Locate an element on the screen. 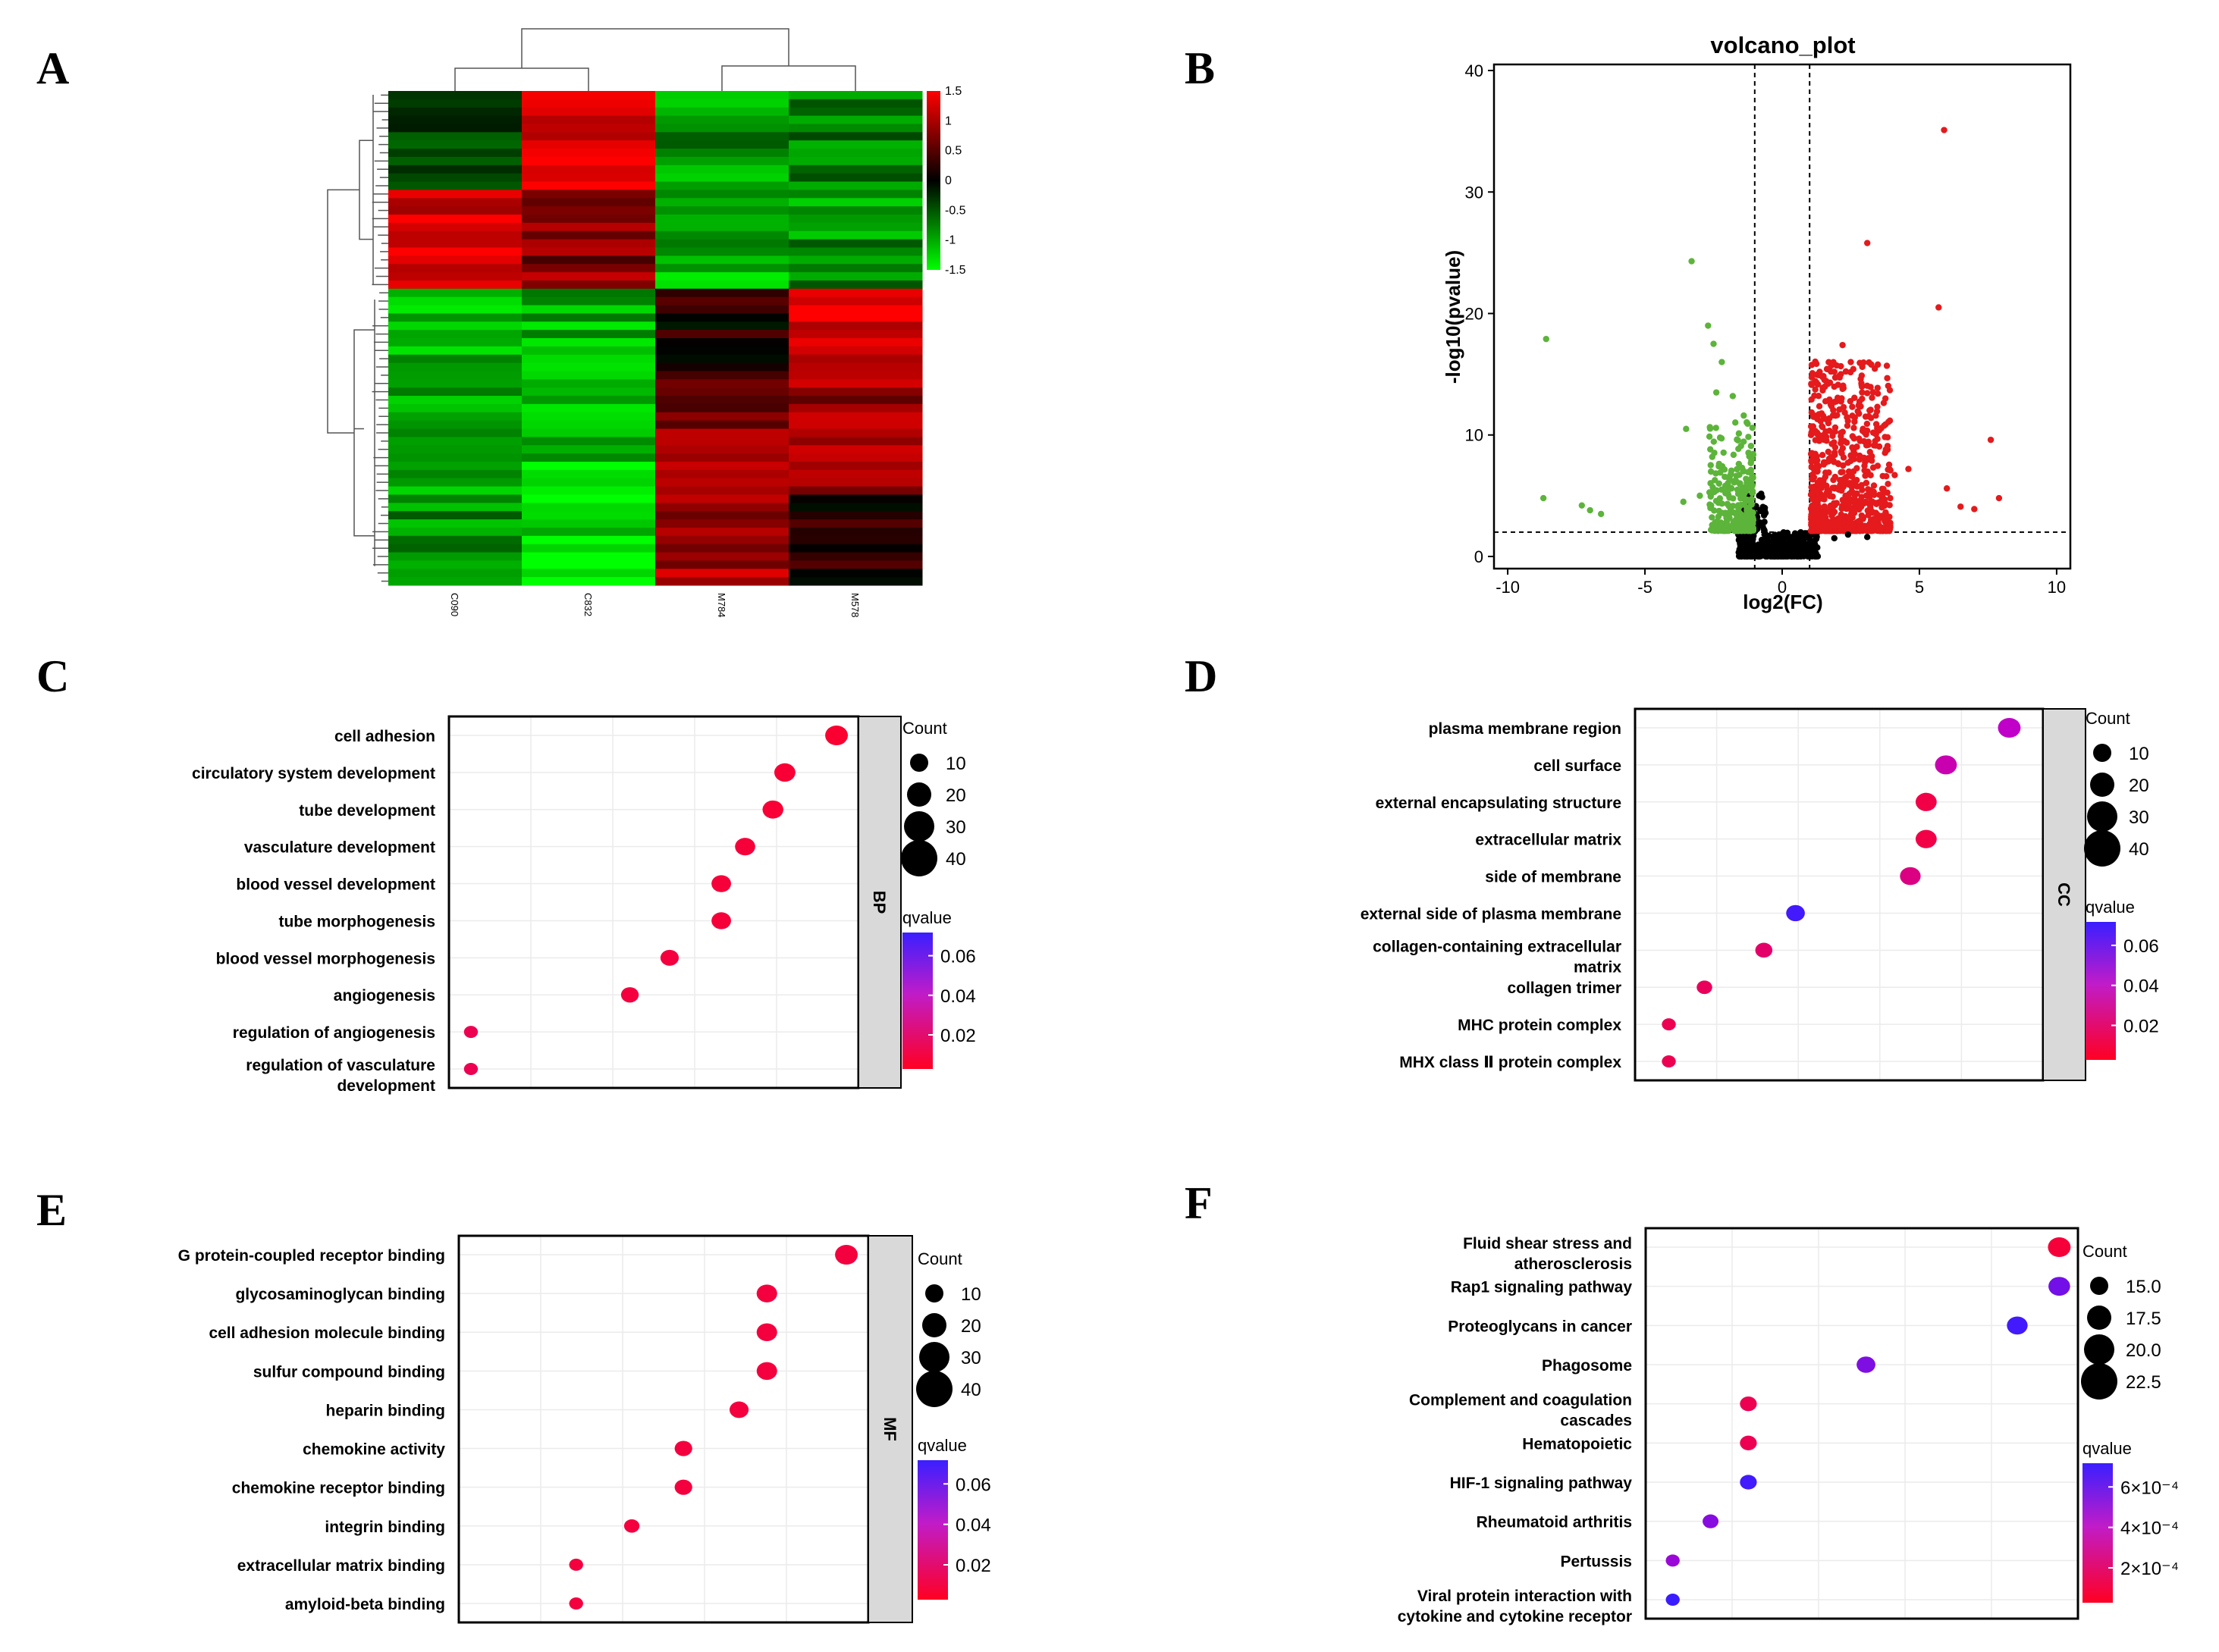  size-legend-label: 17.5 is located at coordinates (2143, 1319).